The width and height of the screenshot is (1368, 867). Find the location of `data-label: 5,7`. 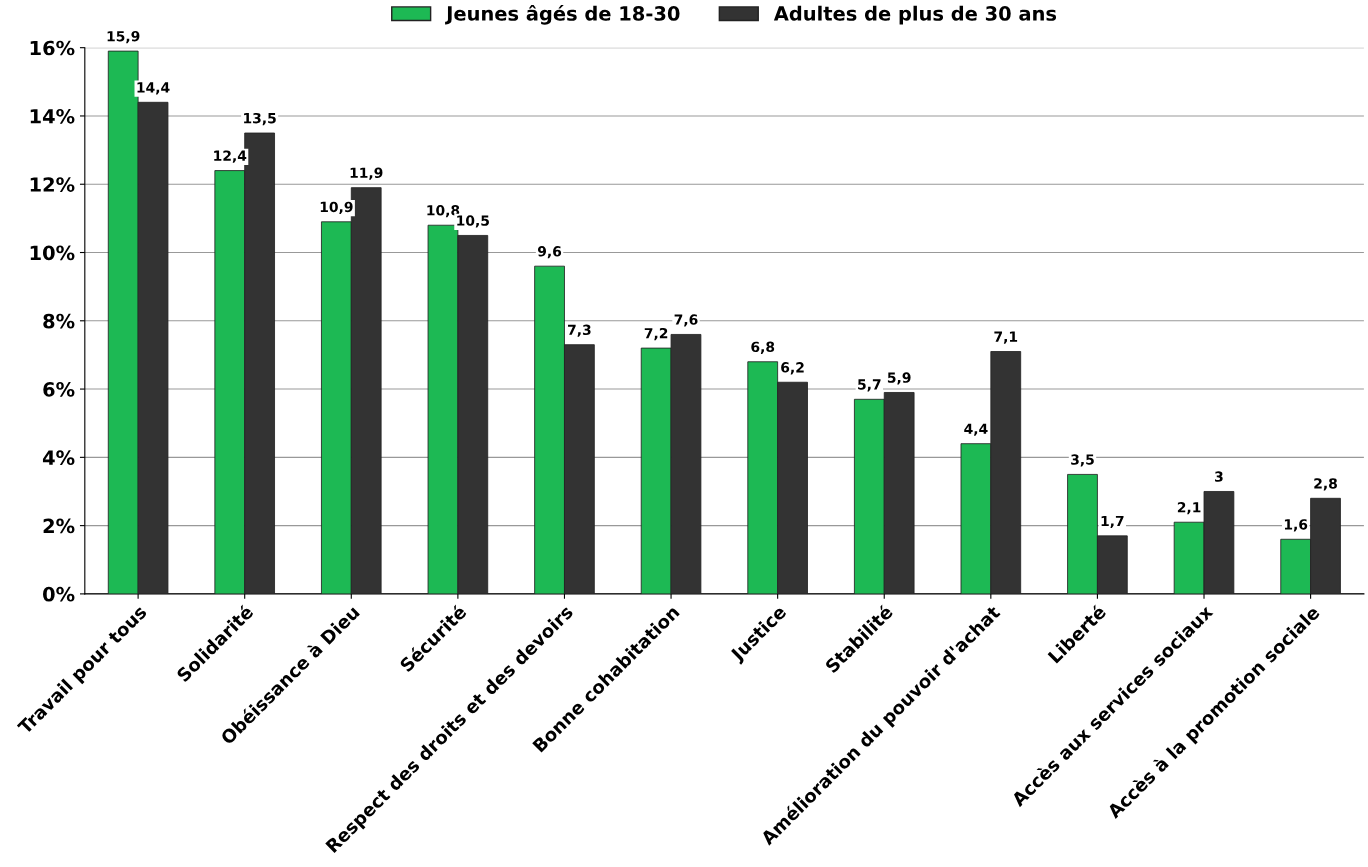

data-label: 5,7 is located at coordinates (869, 385).